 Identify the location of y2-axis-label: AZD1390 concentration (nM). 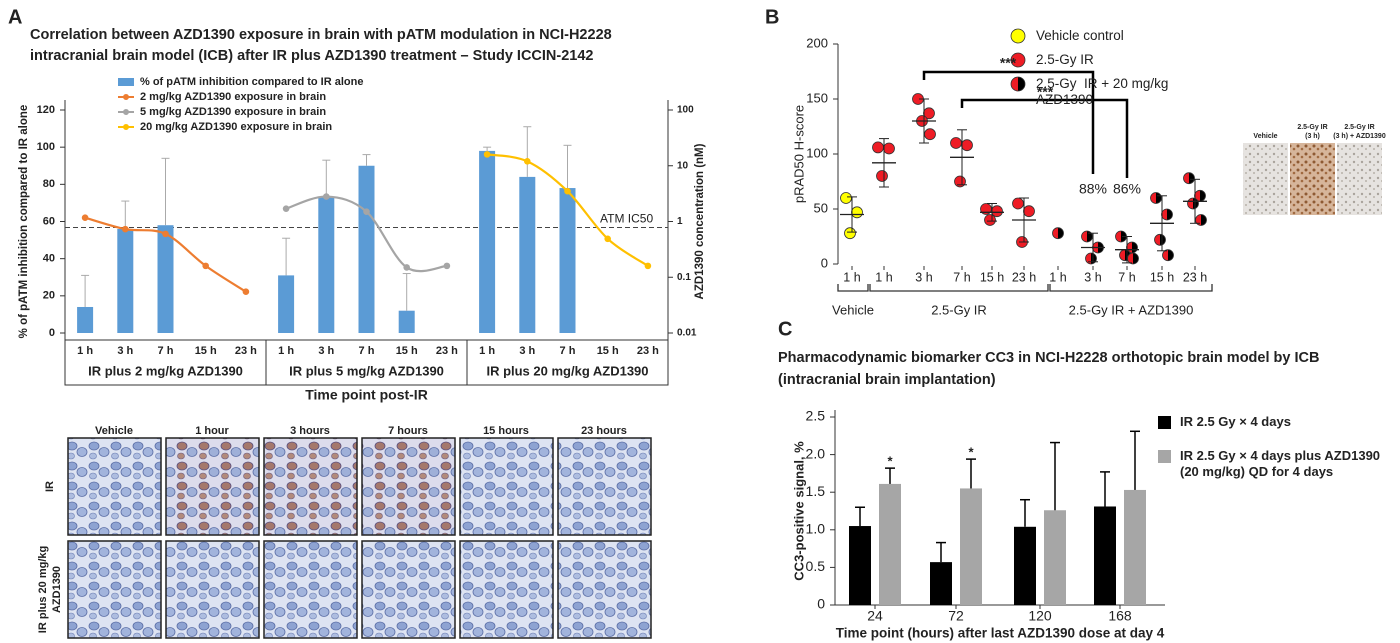
(700, 221).